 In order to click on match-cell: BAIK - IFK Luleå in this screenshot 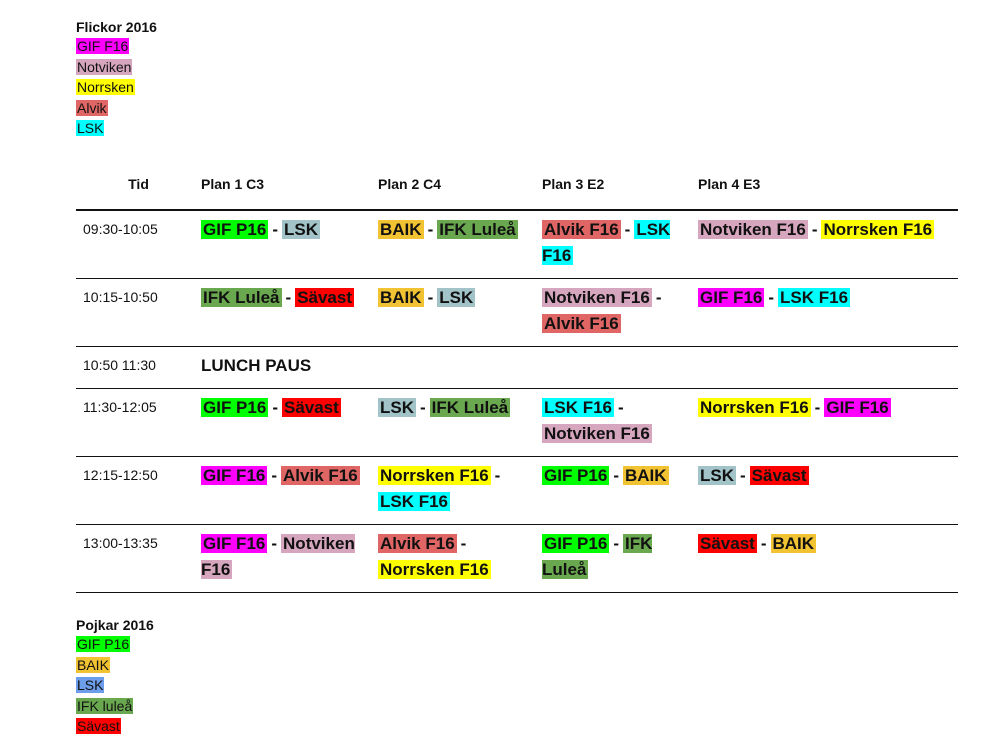, I will do `click(460, 244)`.